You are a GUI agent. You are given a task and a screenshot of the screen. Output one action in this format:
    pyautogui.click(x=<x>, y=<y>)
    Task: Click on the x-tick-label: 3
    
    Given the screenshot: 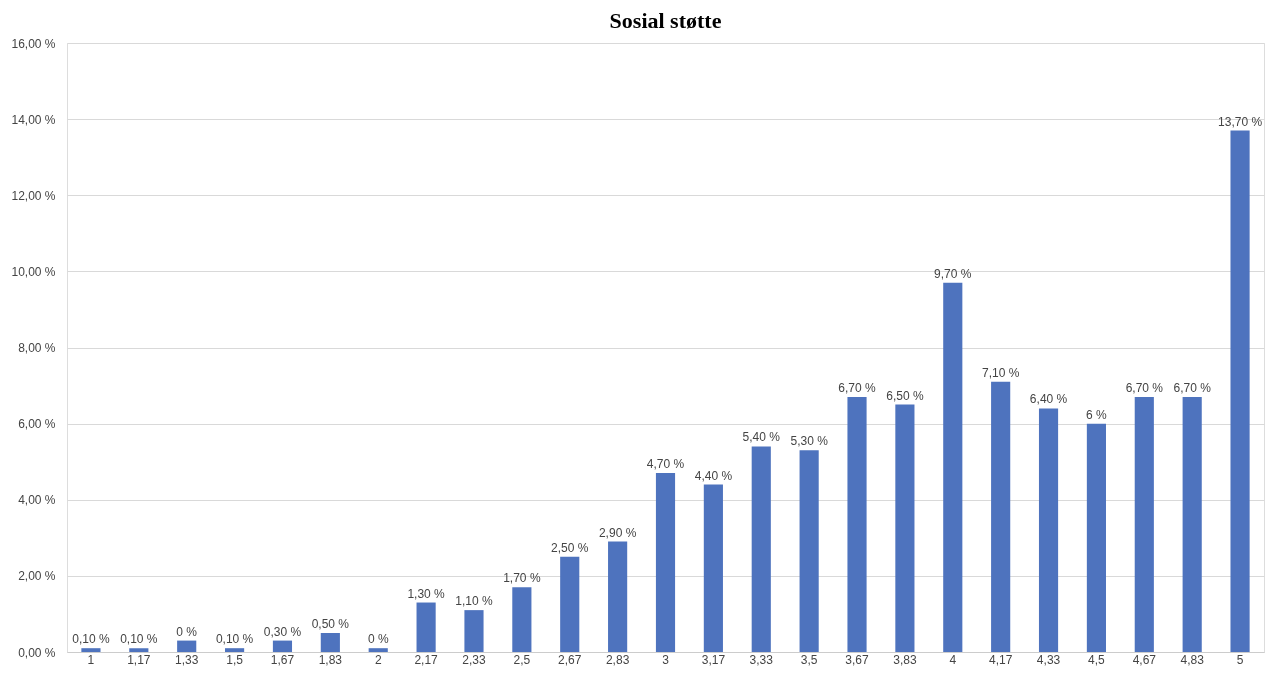 What is the action you would take?
    pyautogui.click(x=666, y=659)
    